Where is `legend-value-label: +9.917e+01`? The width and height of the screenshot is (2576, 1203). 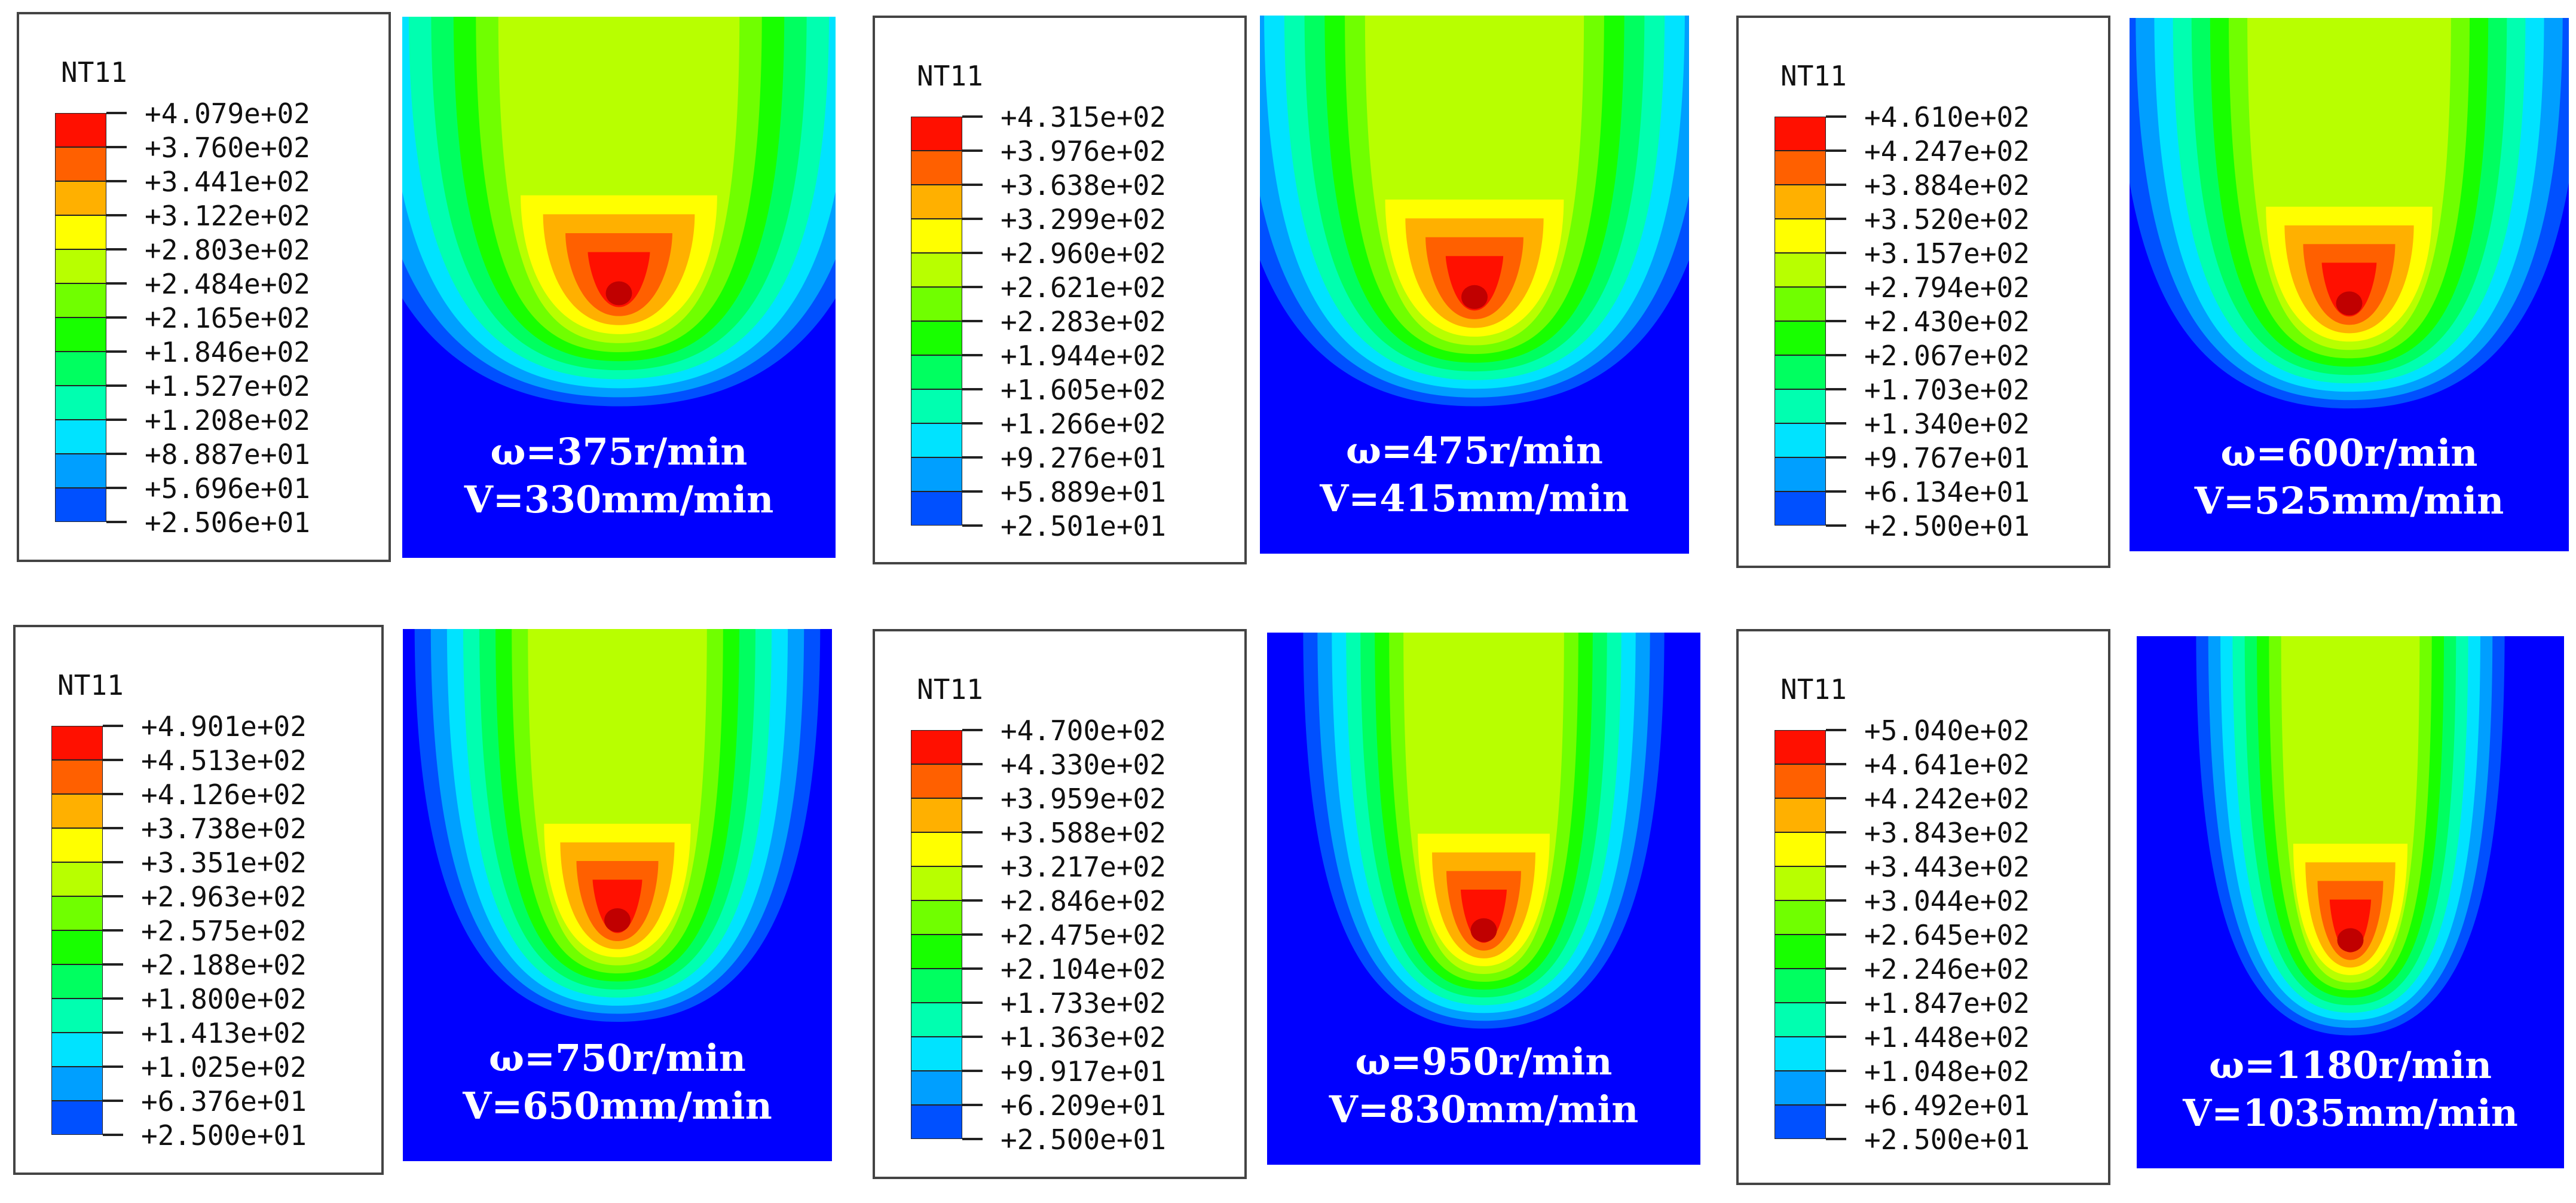
legend-value-label: +9.917e+01 is located at coordinates (1083, 1071).